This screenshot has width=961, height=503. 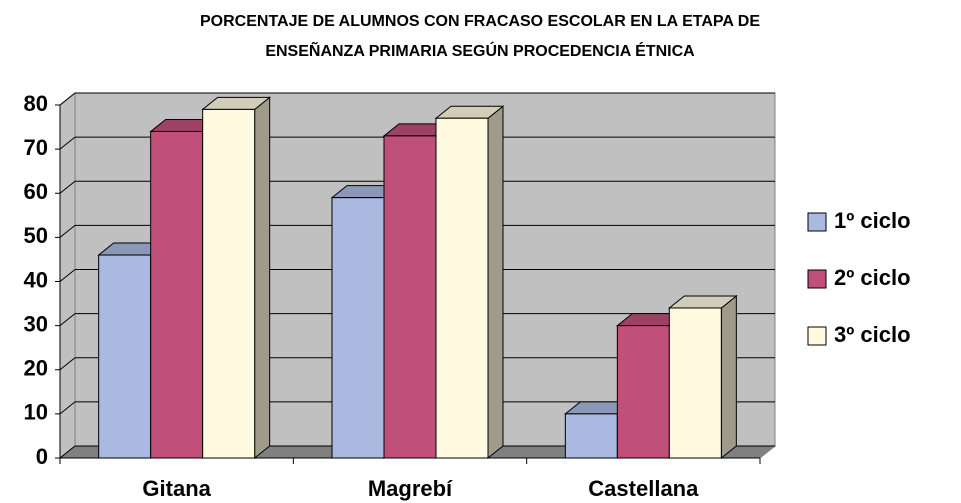 What do you see at coordinates (872, 220) in the screenshot?
I see `legend-label: 1º ciclo` at bounding box center [872, 220].